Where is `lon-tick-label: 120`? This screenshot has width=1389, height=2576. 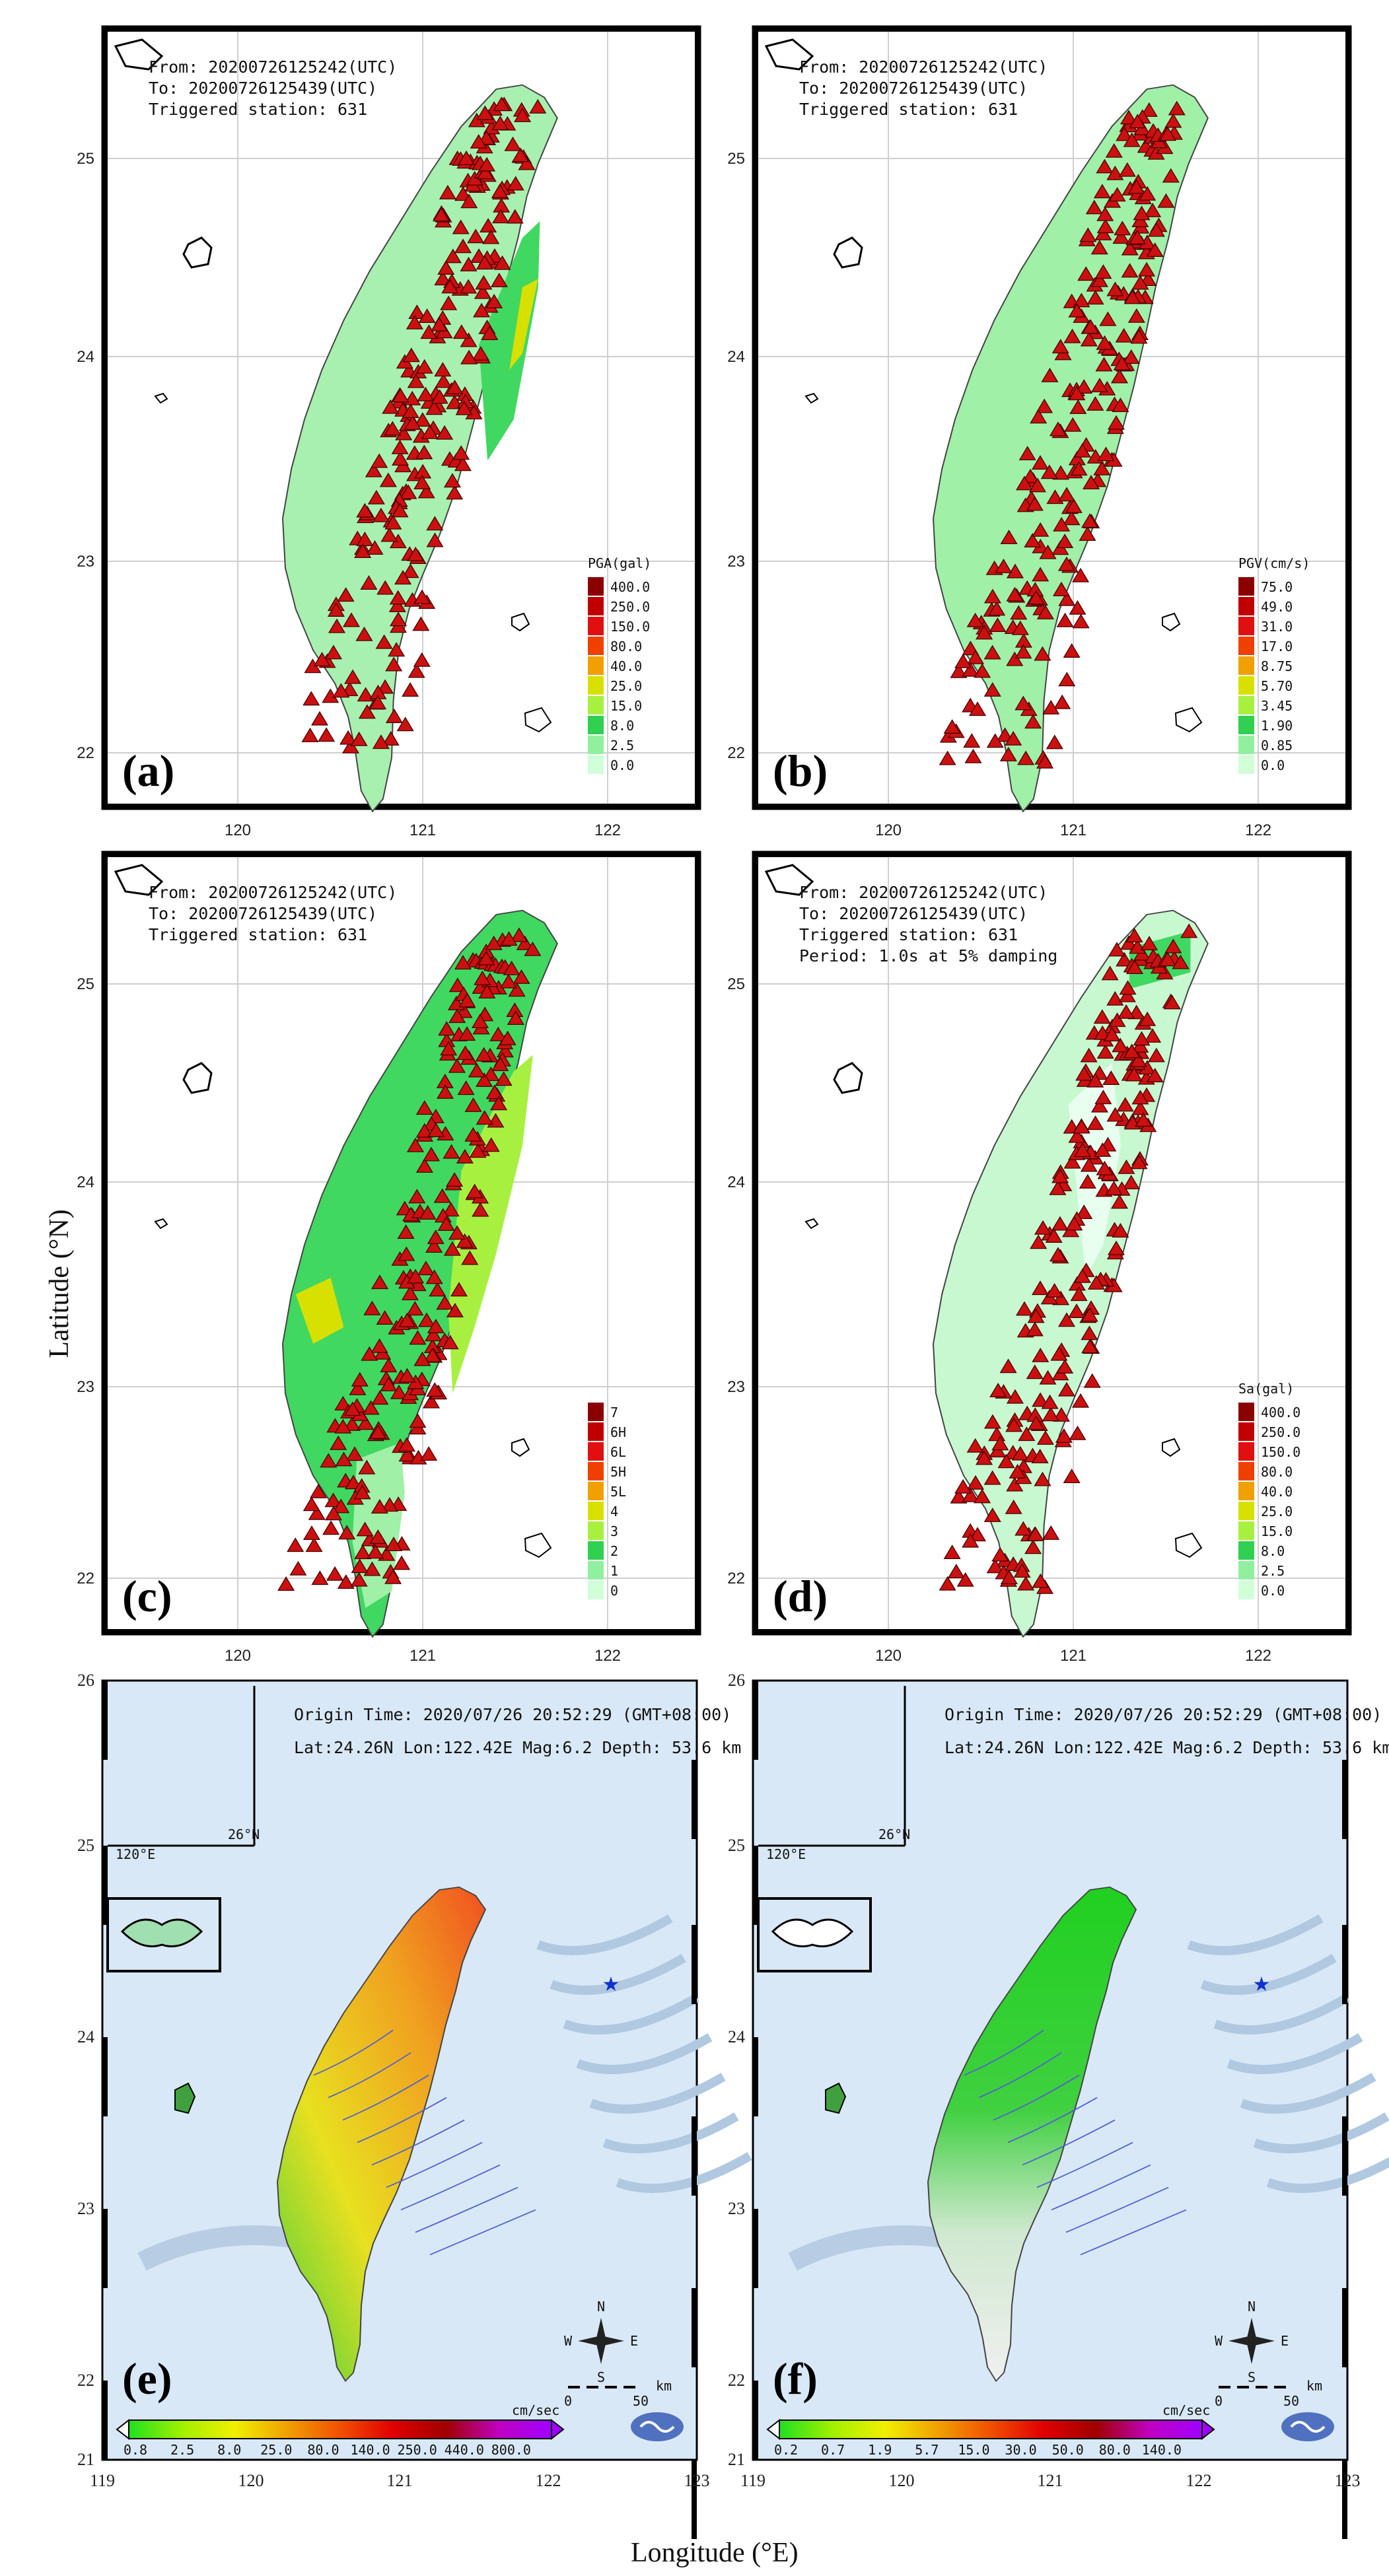 lon-tick-label: 120 is located at coordinates (888, 1656).